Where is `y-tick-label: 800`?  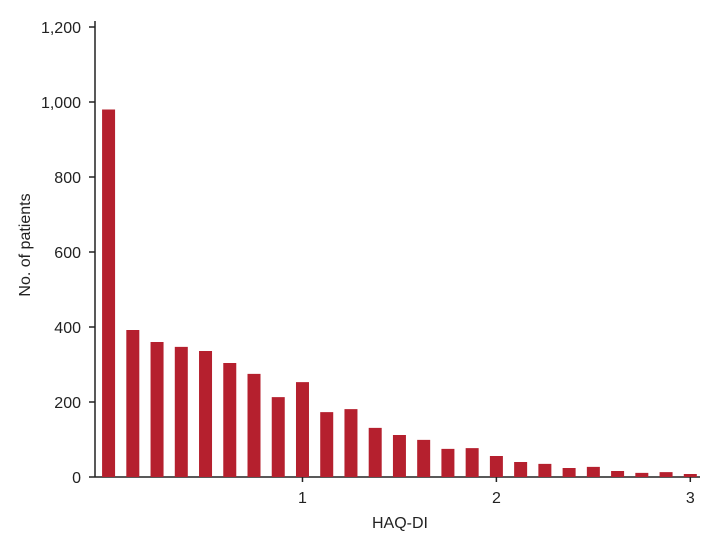
y-tick-label: 800 is located at coordinates (67, 178).